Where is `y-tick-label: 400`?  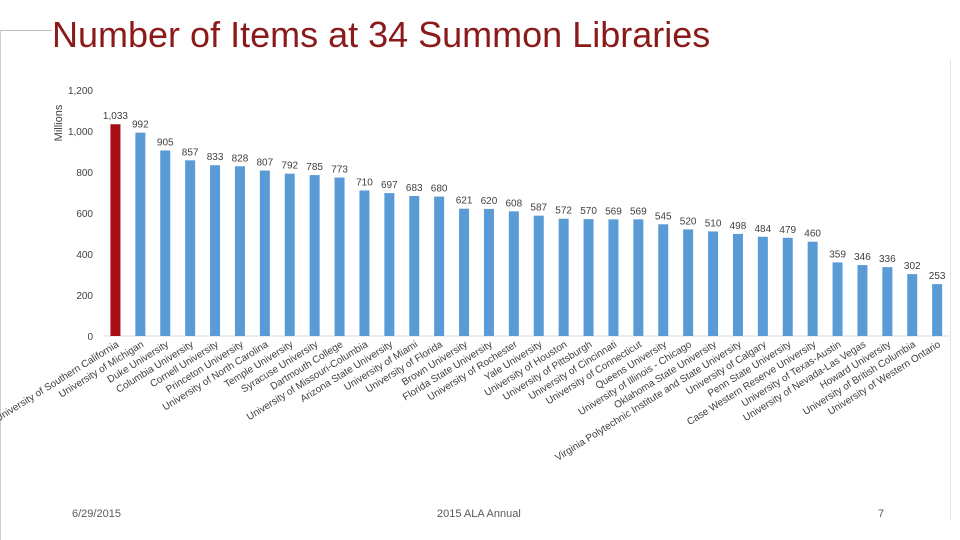 y-tick-label: 400 is located at coordinates (84, 255).